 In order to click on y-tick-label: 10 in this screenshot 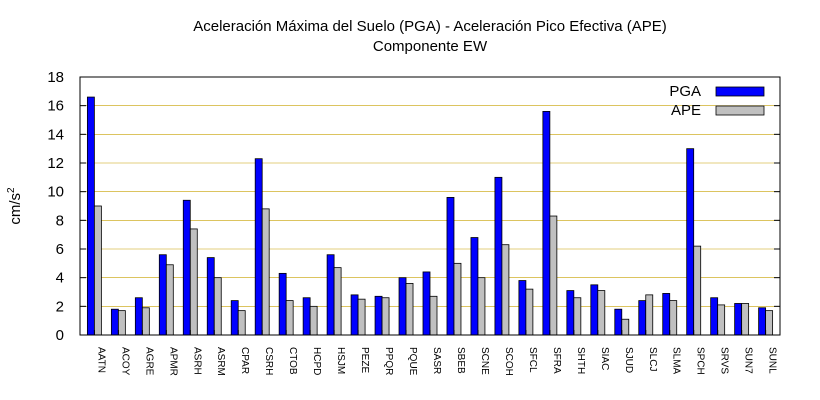, I will do `click(55, 192)`.